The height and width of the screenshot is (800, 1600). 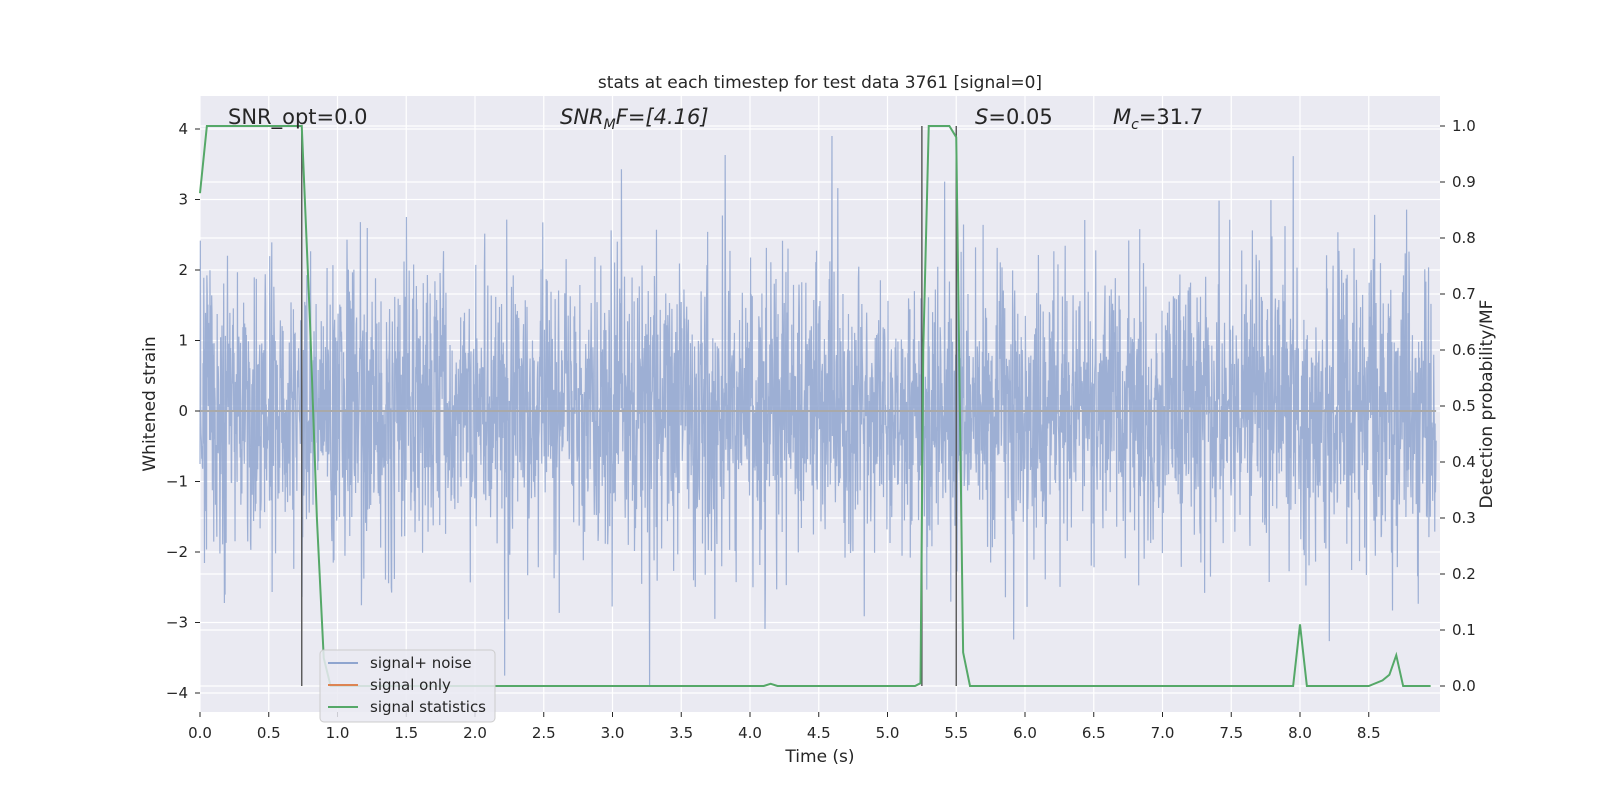 What do you see at coordinates (269, 733) in the screenshot?
I see `x-tick-label: 0.5` at bounding box center [269, 733].